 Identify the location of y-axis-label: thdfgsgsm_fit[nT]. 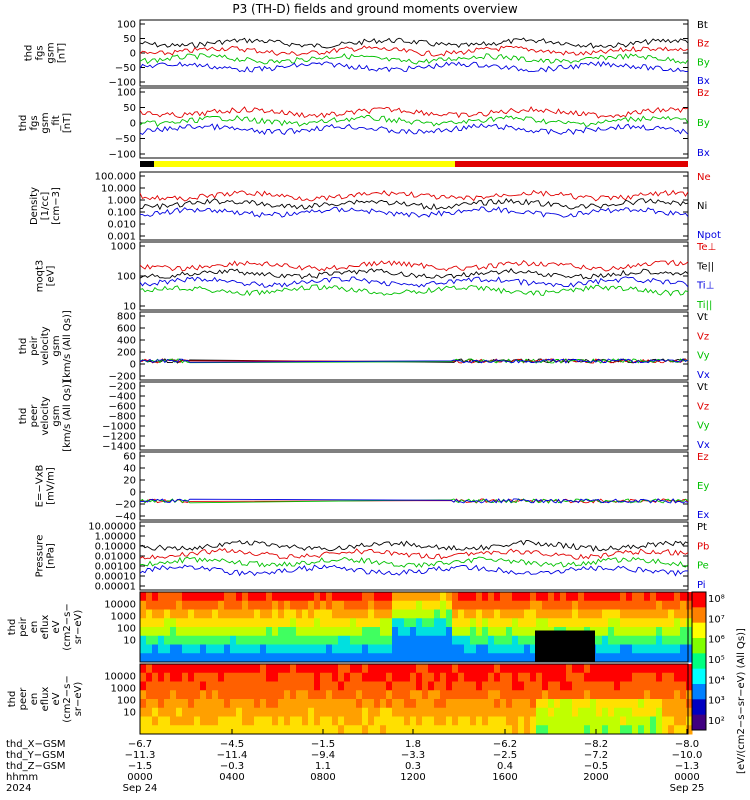
(45, 122).